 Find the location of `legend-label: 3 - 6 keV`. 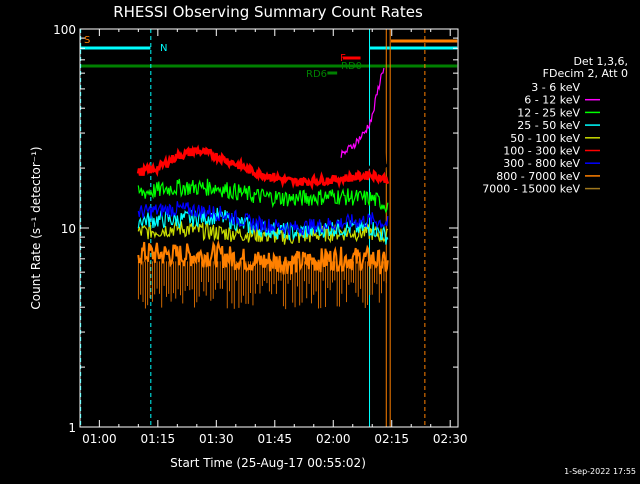

legend-label: 3 - 6 keV is located at coordinates (555, 87).